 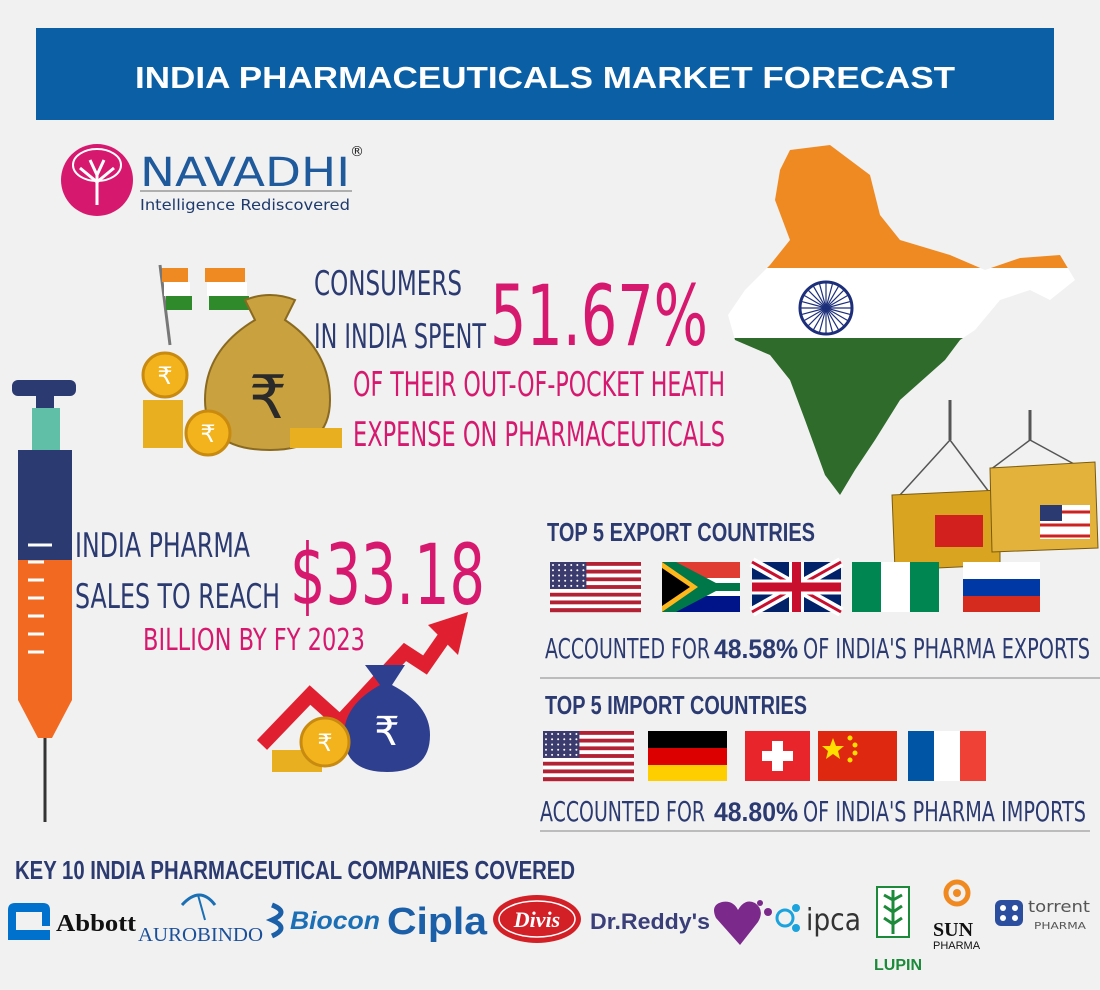 What do you see at coordinates (622, 811) in the screenshot?
I see `imports-lead: ACCOUNTED FOR` at bounding box center [622, 811].